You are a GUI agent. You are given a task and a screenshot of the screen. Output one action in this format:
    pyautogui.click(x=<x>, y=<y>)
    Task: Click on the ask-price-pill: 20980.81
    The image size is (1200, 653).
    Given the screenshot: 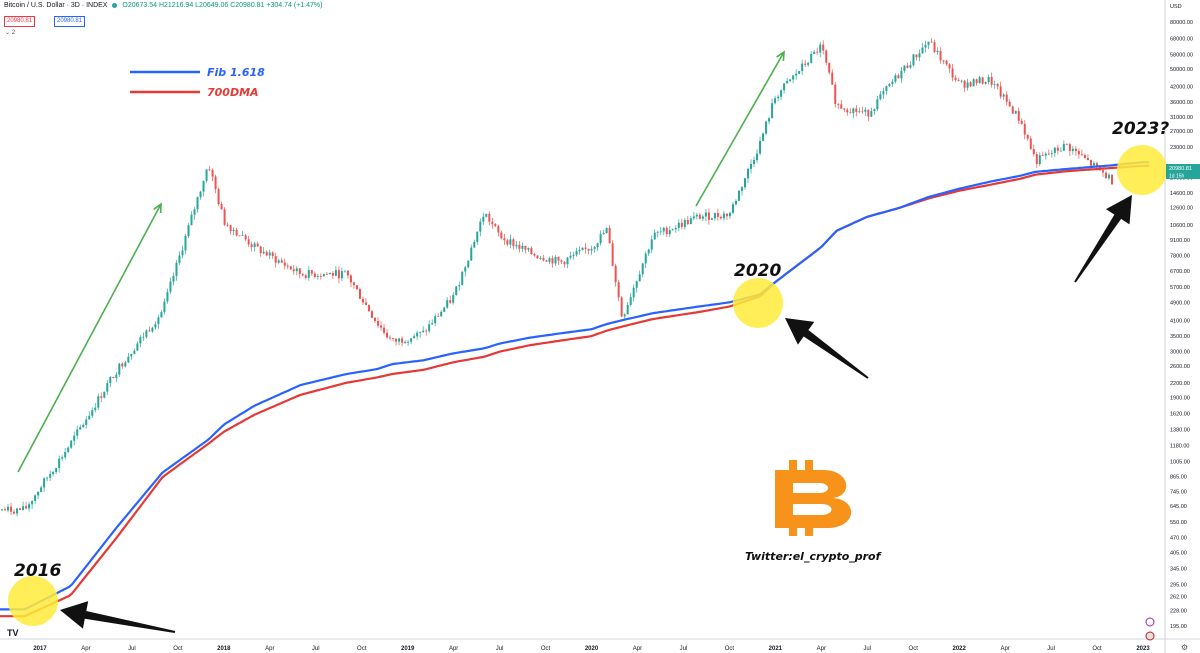 What is the action you would take?
    pyautogui.click(x=70, y=21)
    